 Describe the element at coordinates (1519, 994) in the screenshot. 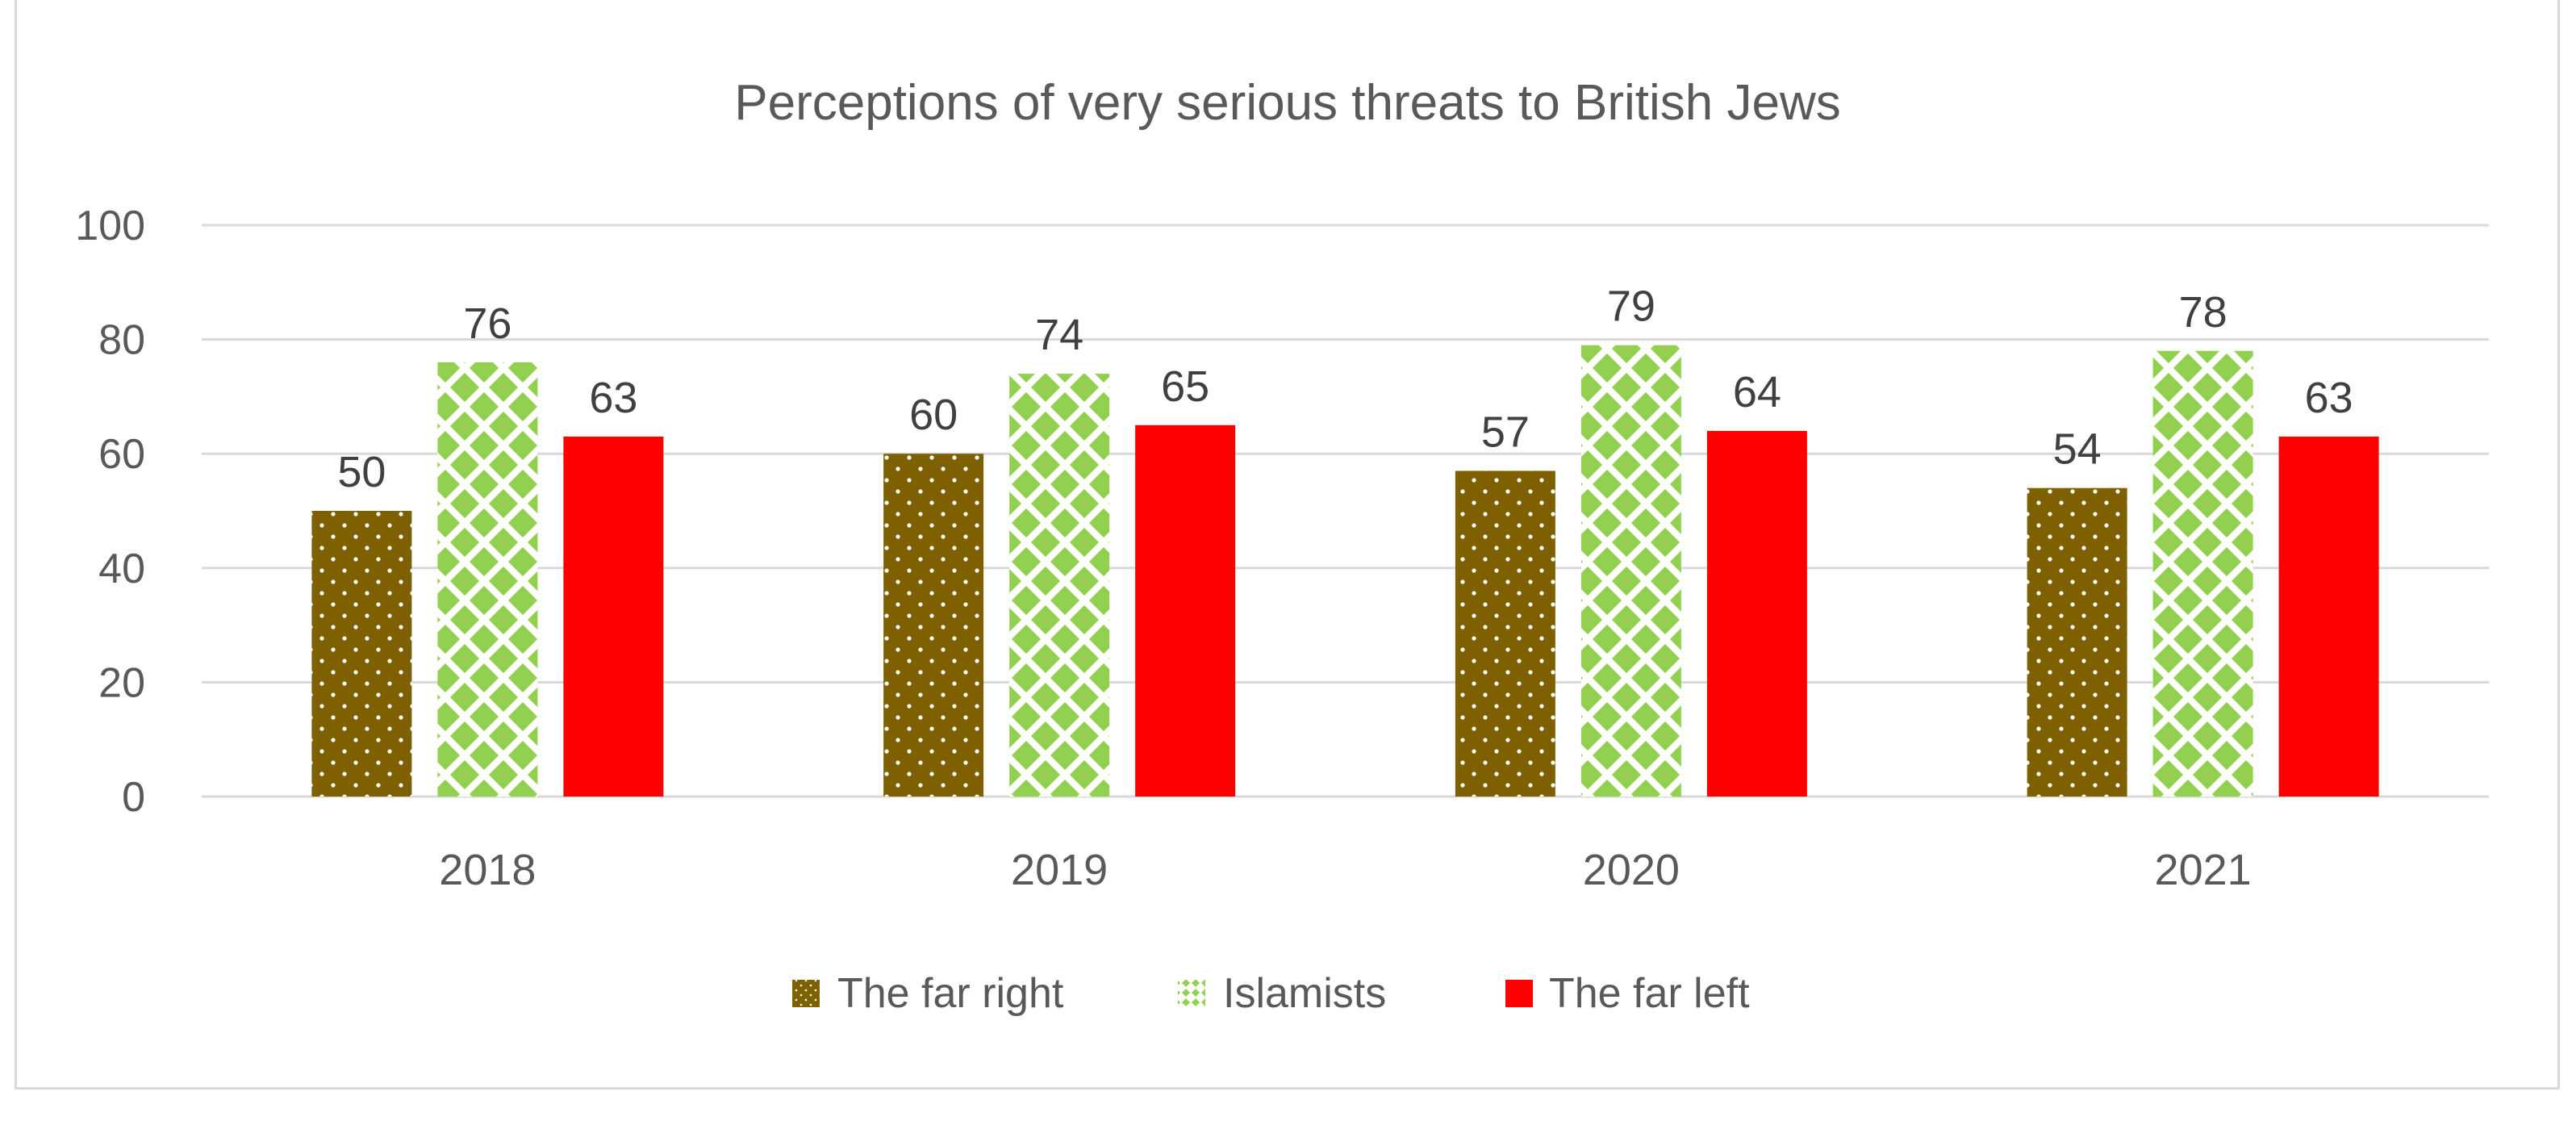

I see `legend-swatch-far-left` at that location.